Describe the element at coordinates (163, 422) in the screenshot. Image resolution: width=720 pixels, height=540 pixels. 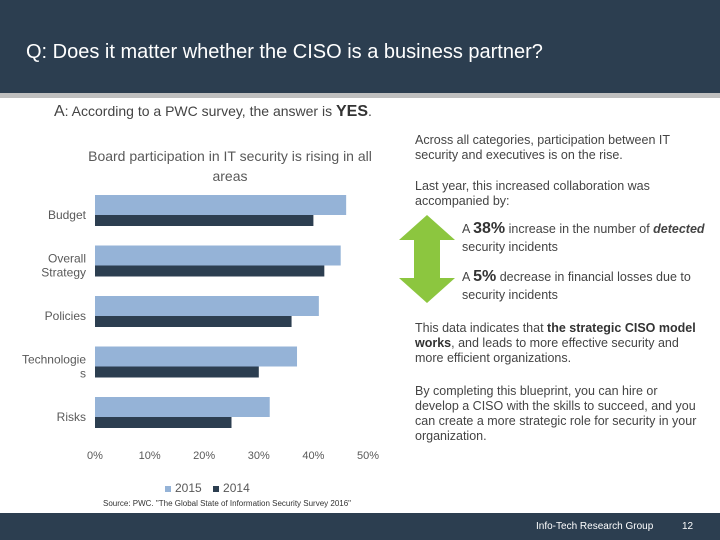
I see `bar-2014-risks` at that location.